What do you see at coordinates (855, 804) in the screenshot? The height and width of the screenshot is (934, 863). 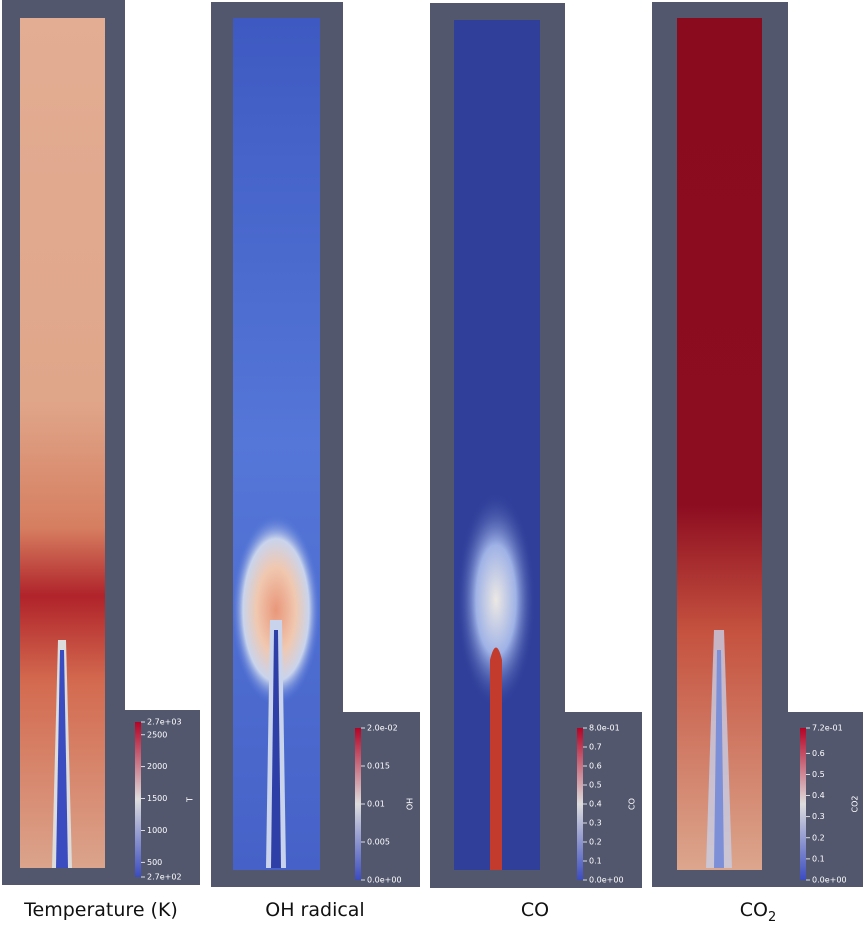 I see `colorbar-title: CO2` at bounding box center [855, 804].